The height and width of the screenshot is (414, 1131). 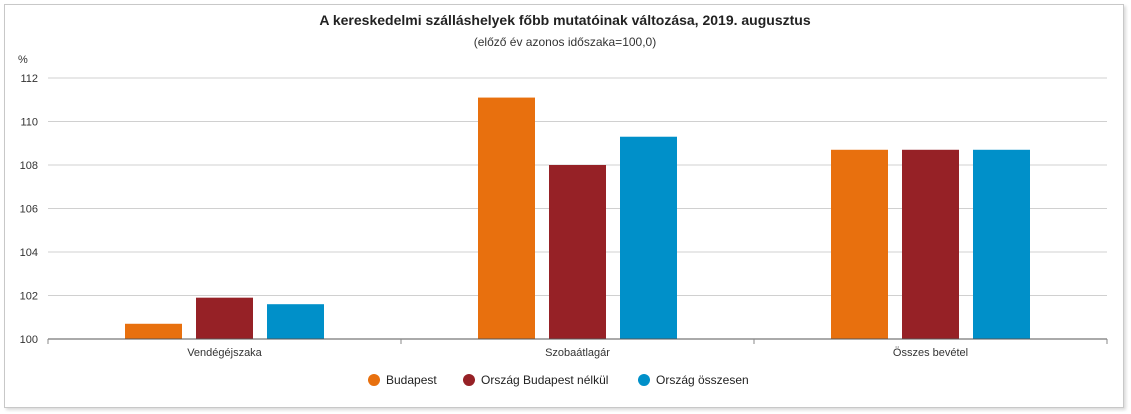 What do you see at coordinates (29, 79) in the screenshot?
I see `y-tick-label: 112` at bounding box center [29, 79].